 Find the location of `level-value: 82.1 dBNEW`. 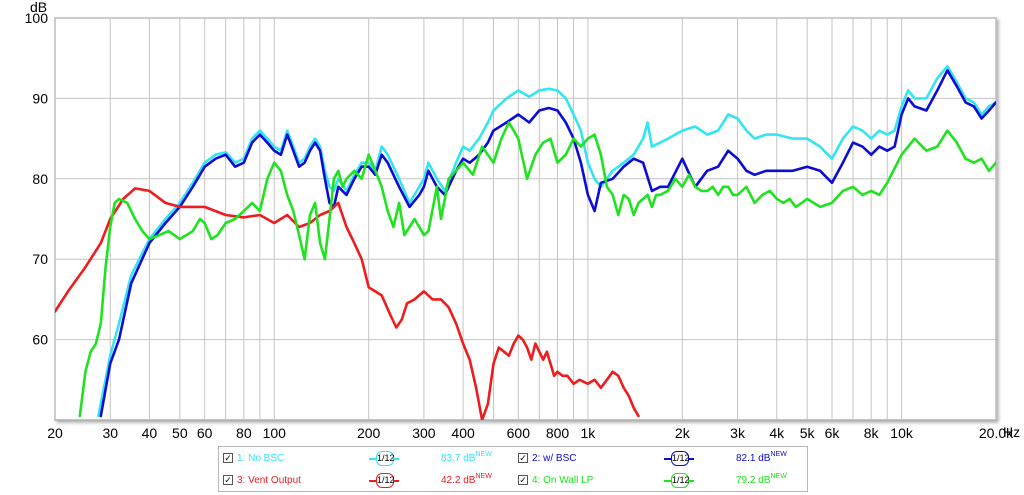

level-value: 82.1 dBNEW is located at coordinates (761, 457).